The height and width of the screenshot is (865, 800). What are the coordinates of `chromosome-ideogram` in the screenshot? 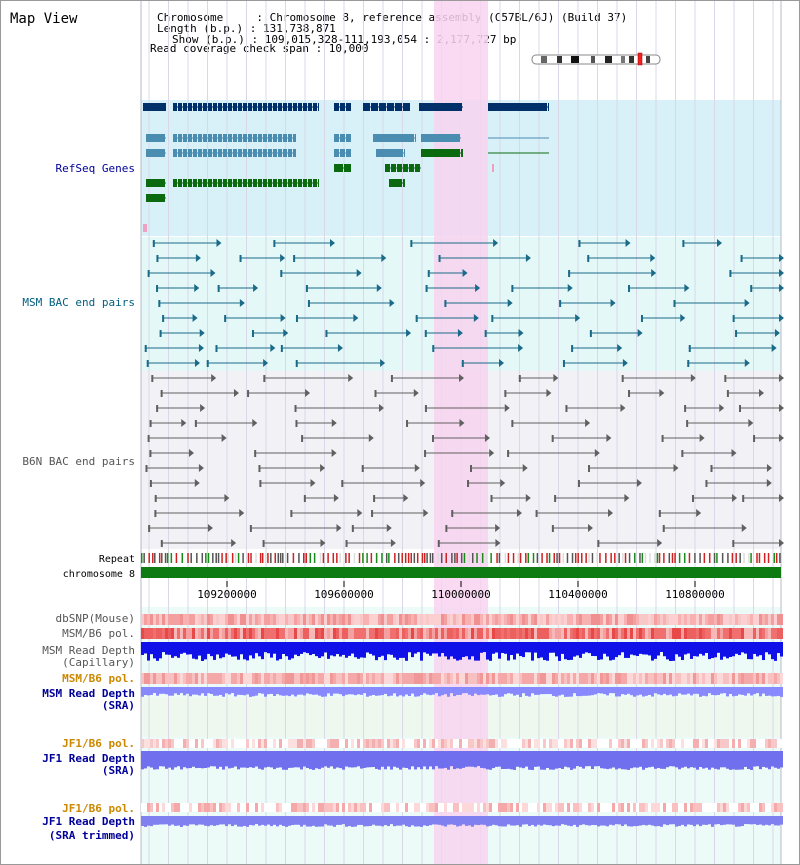 It's located at (596, 59).